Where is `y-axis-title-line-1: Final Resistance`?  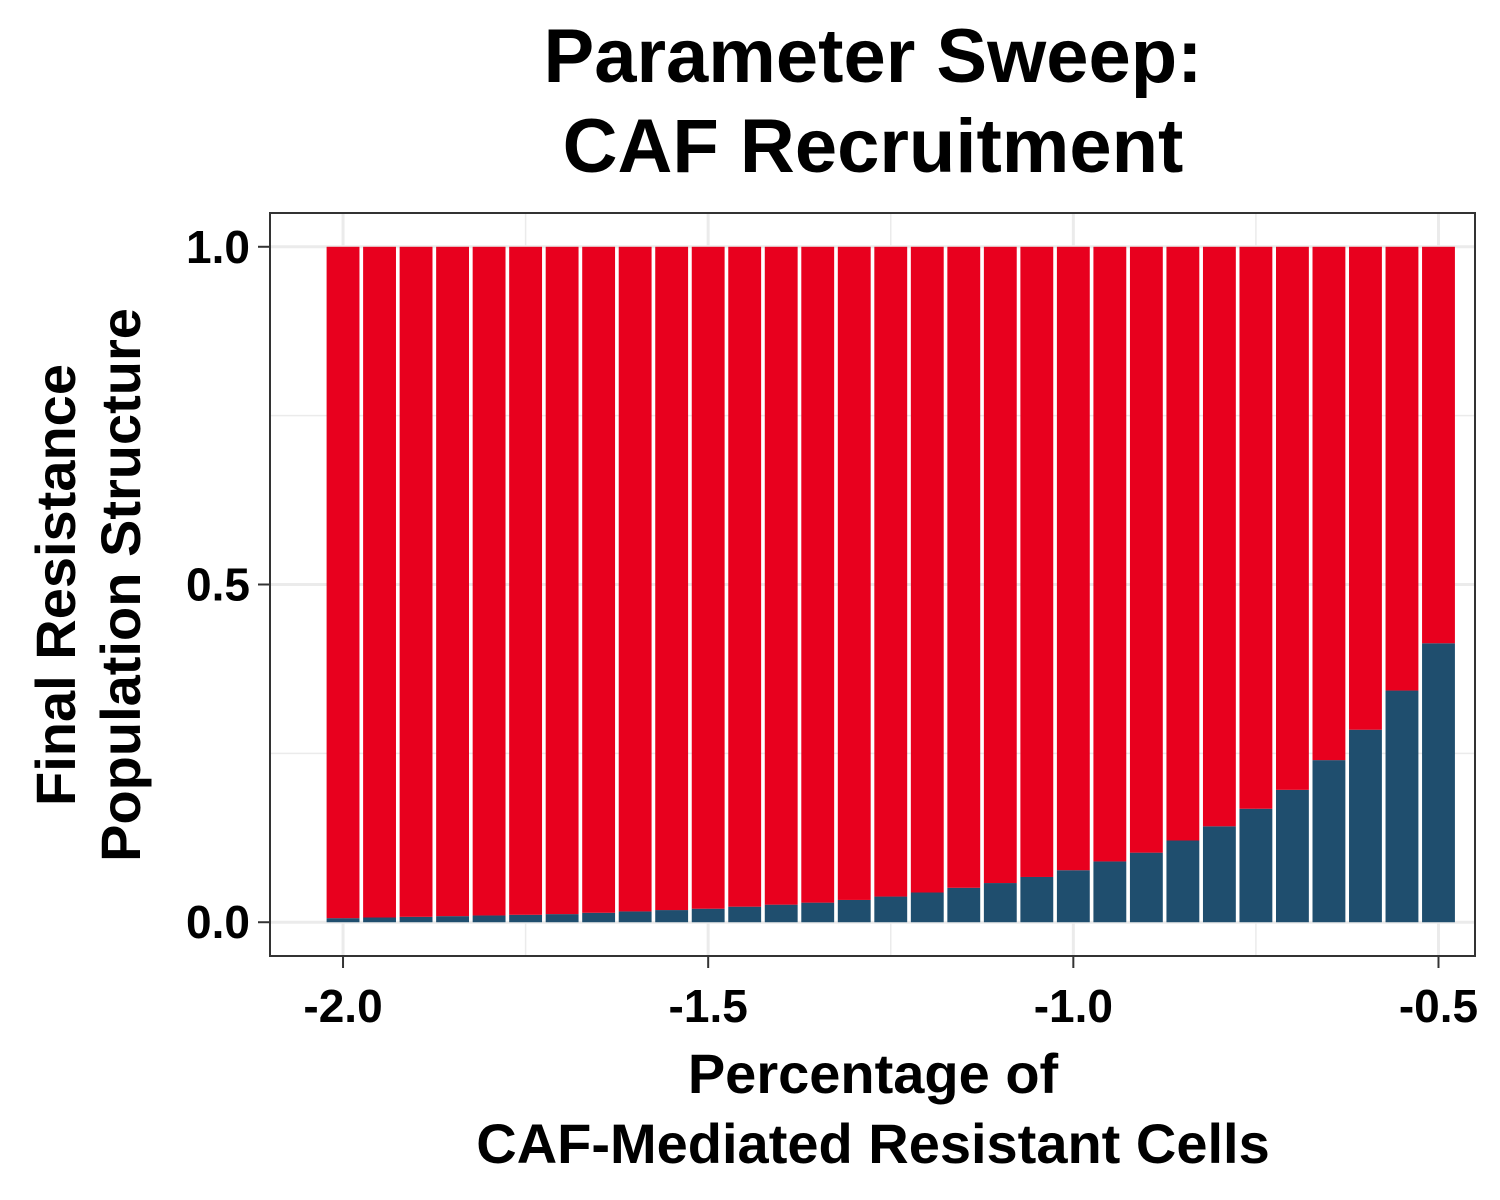
y-axis-title-line-1: Final Resistance is located at coordinates (55, 585).